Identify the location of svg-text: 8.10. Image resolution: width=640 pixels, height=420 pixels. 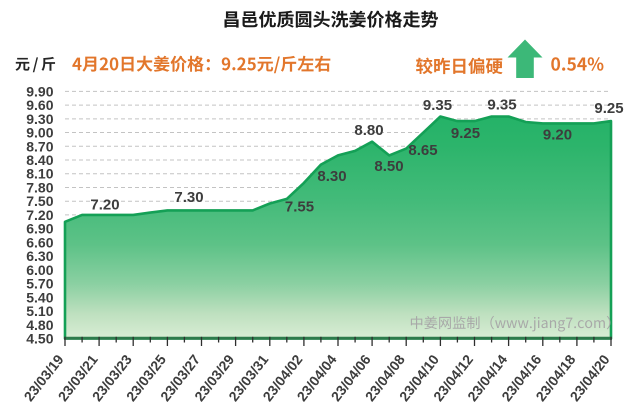
(39, 174).